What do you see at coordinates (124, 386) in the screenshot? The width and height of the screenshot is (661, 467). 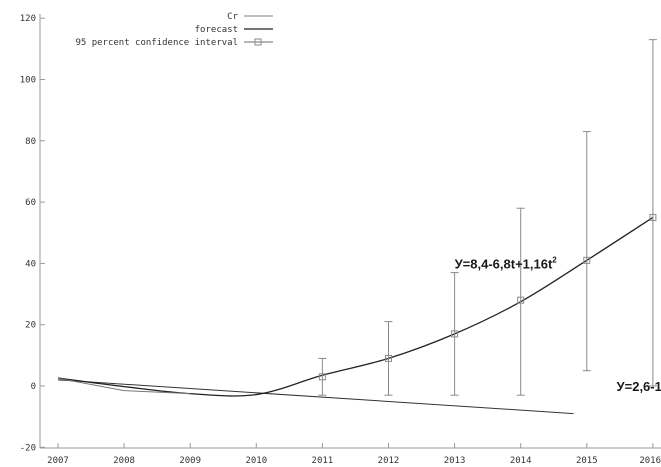 I see `cr-line` at bounding box center [124, 386].